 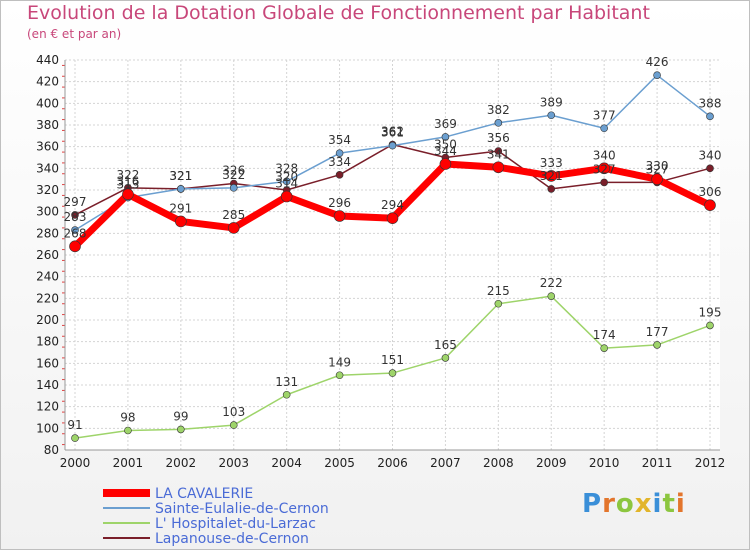 I want to click on x-tick-label: 2008, so click(x=498, y=463).